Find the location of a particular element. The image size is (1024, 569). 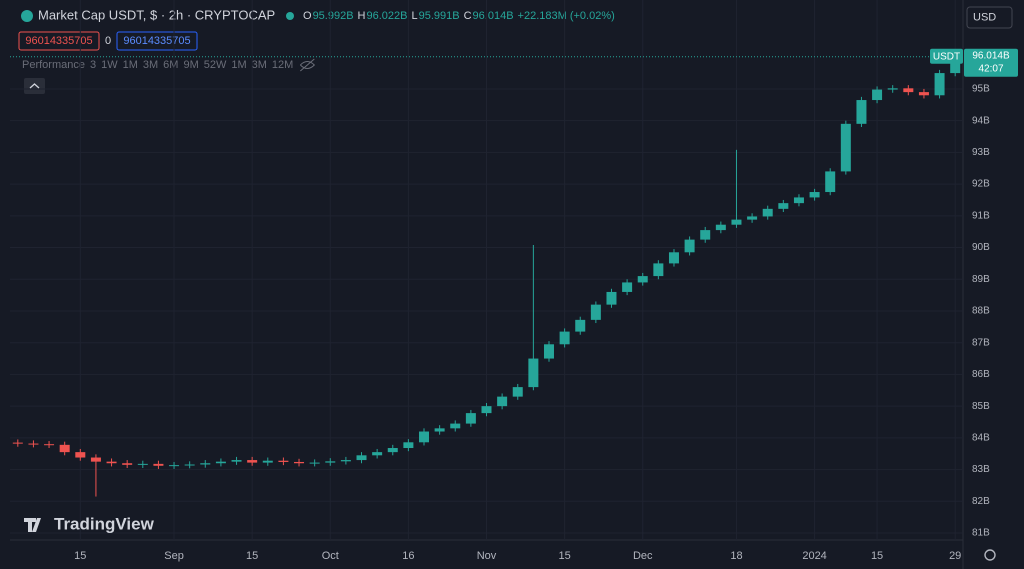

hide-icon is located at coordinates (307, 65).